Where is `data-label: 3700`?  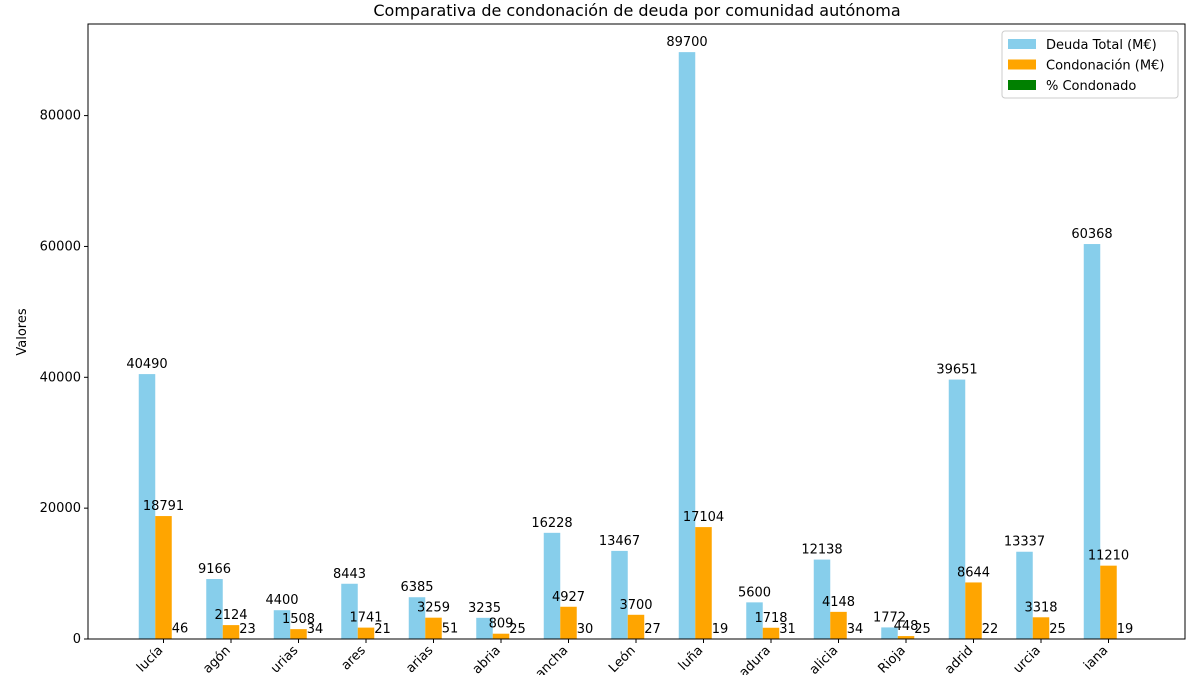 data-label: 3700 is located at coordinates (635, 605).